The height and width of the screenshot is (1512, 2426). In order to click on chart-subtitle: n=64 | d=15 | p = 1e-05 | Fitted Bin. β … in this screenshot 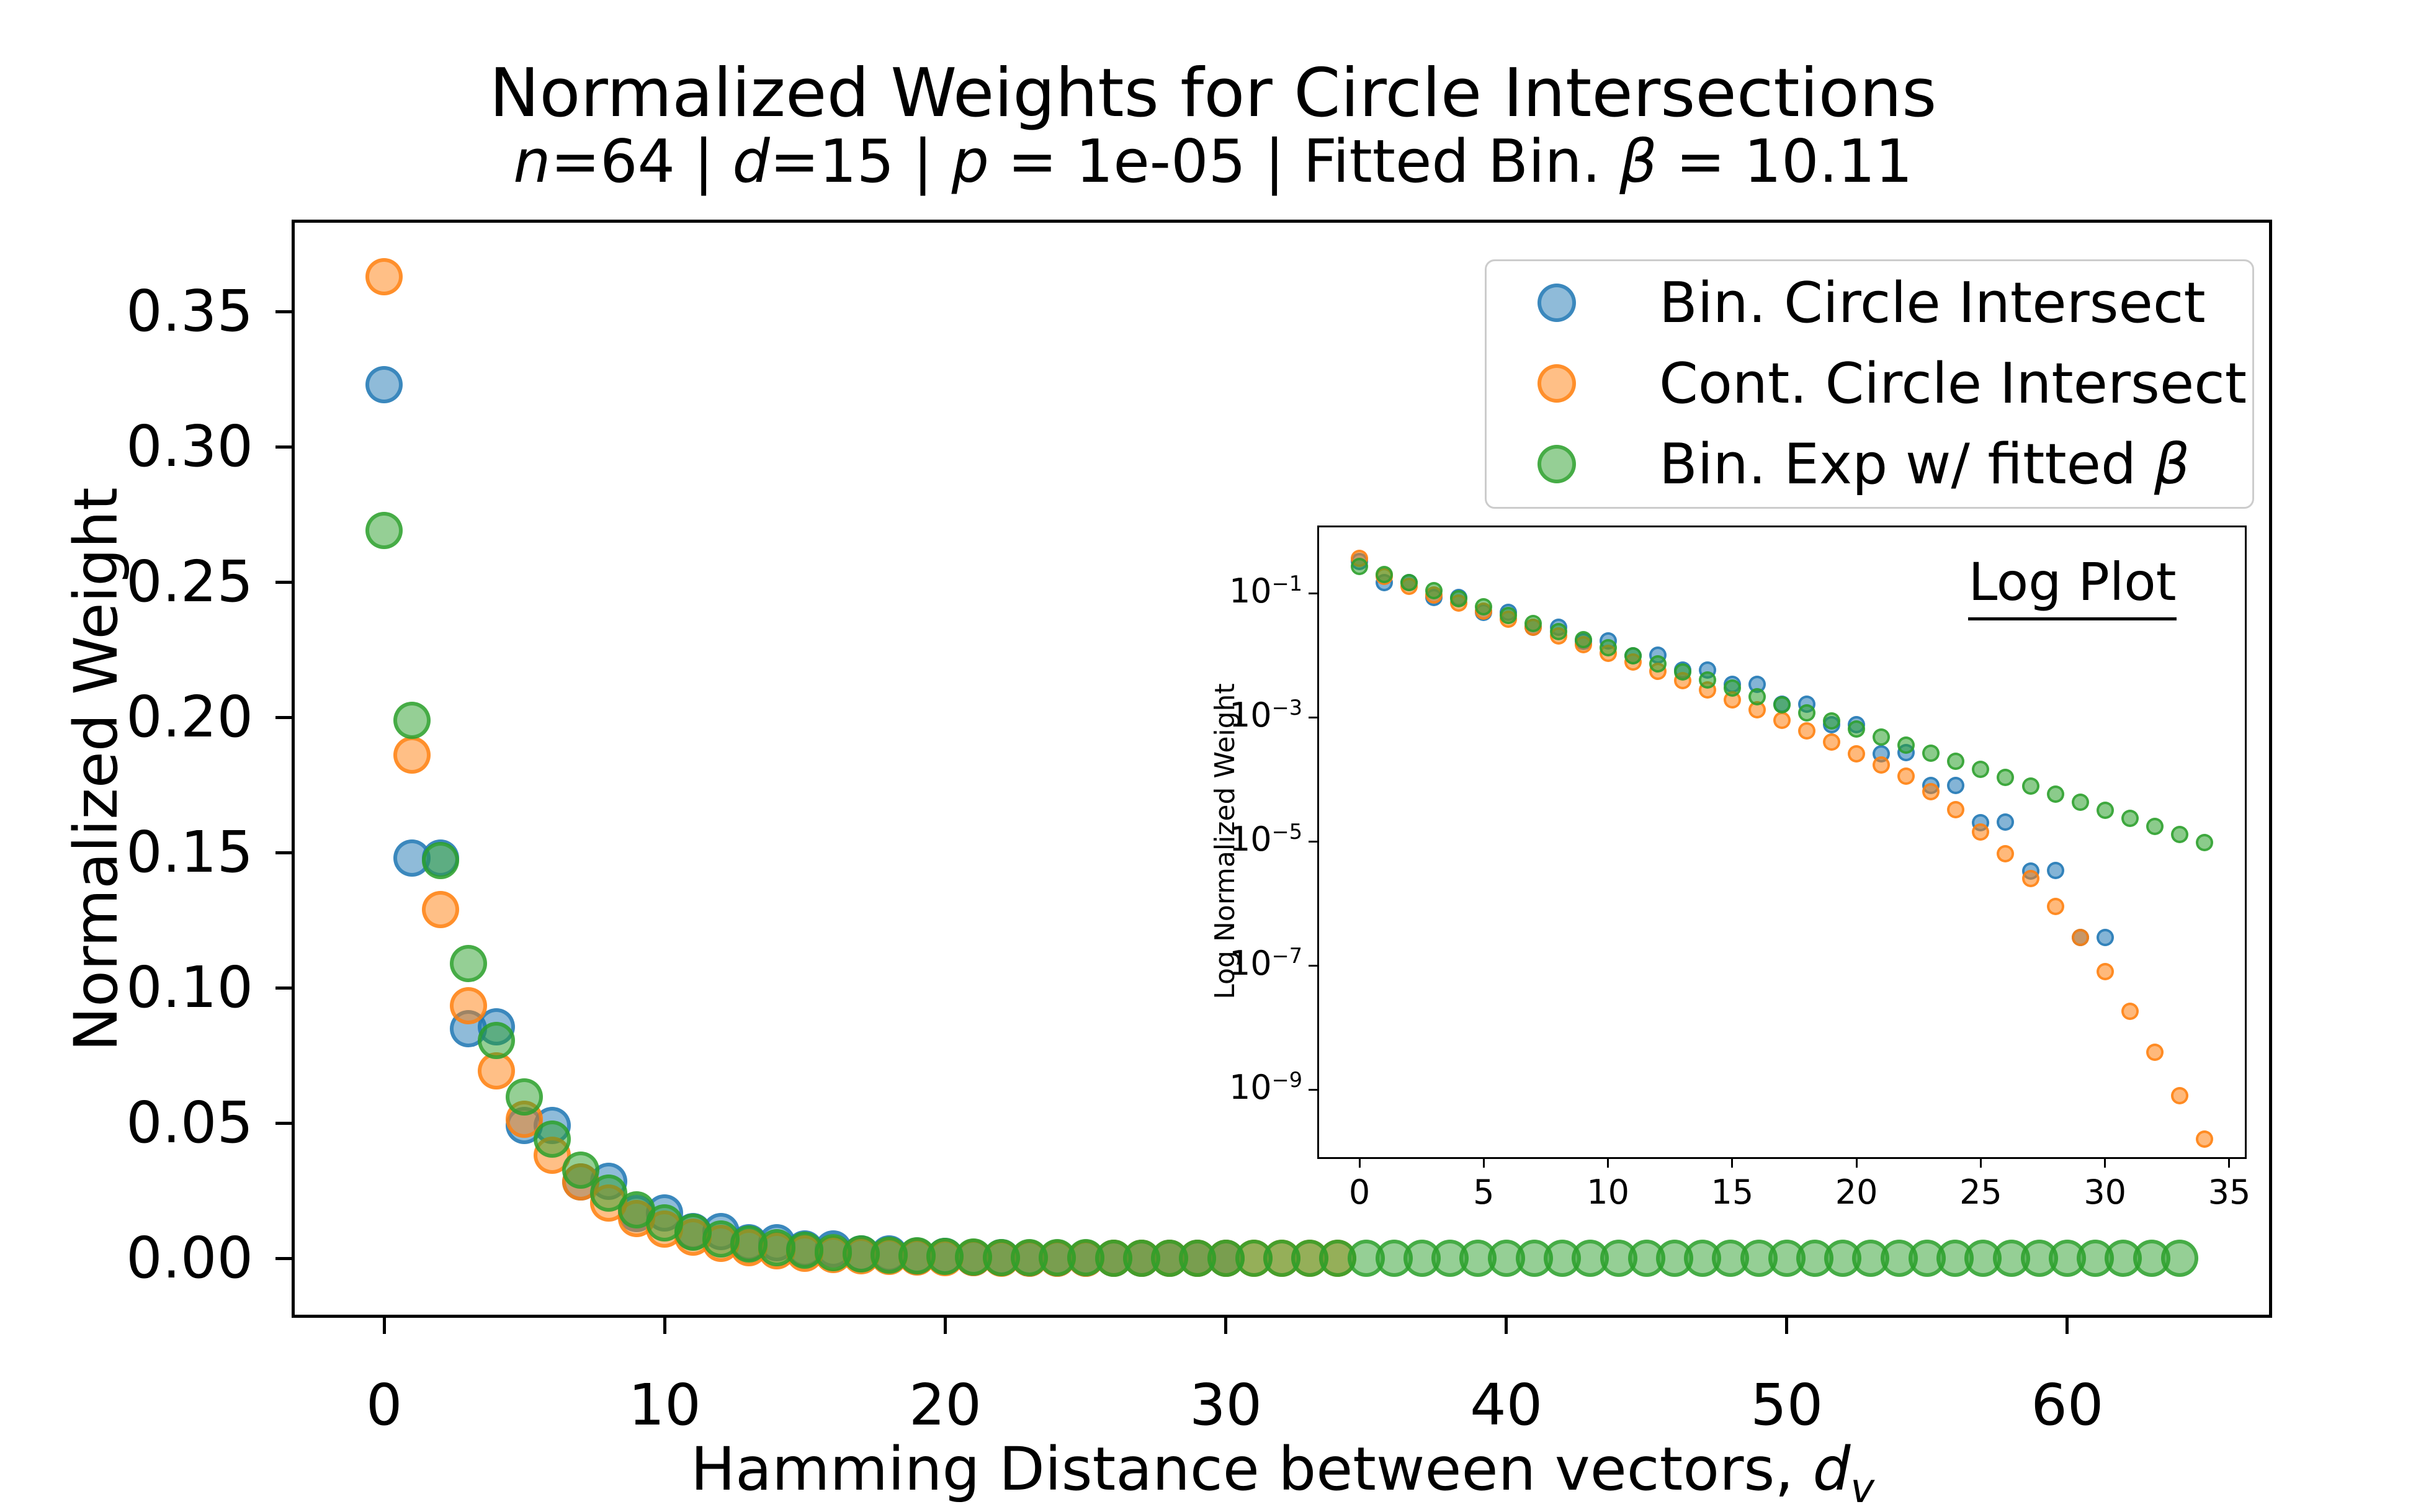, I will do `click(1213, 162)`.